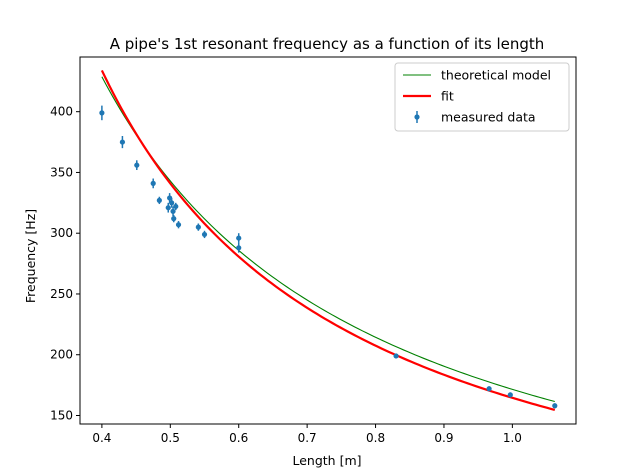 Image resolution: width=640 pixels, height=476 pixels. Describe the element at coordinates (61, 233) in the screenshot. I see `y-tick-label: 300` at that location.